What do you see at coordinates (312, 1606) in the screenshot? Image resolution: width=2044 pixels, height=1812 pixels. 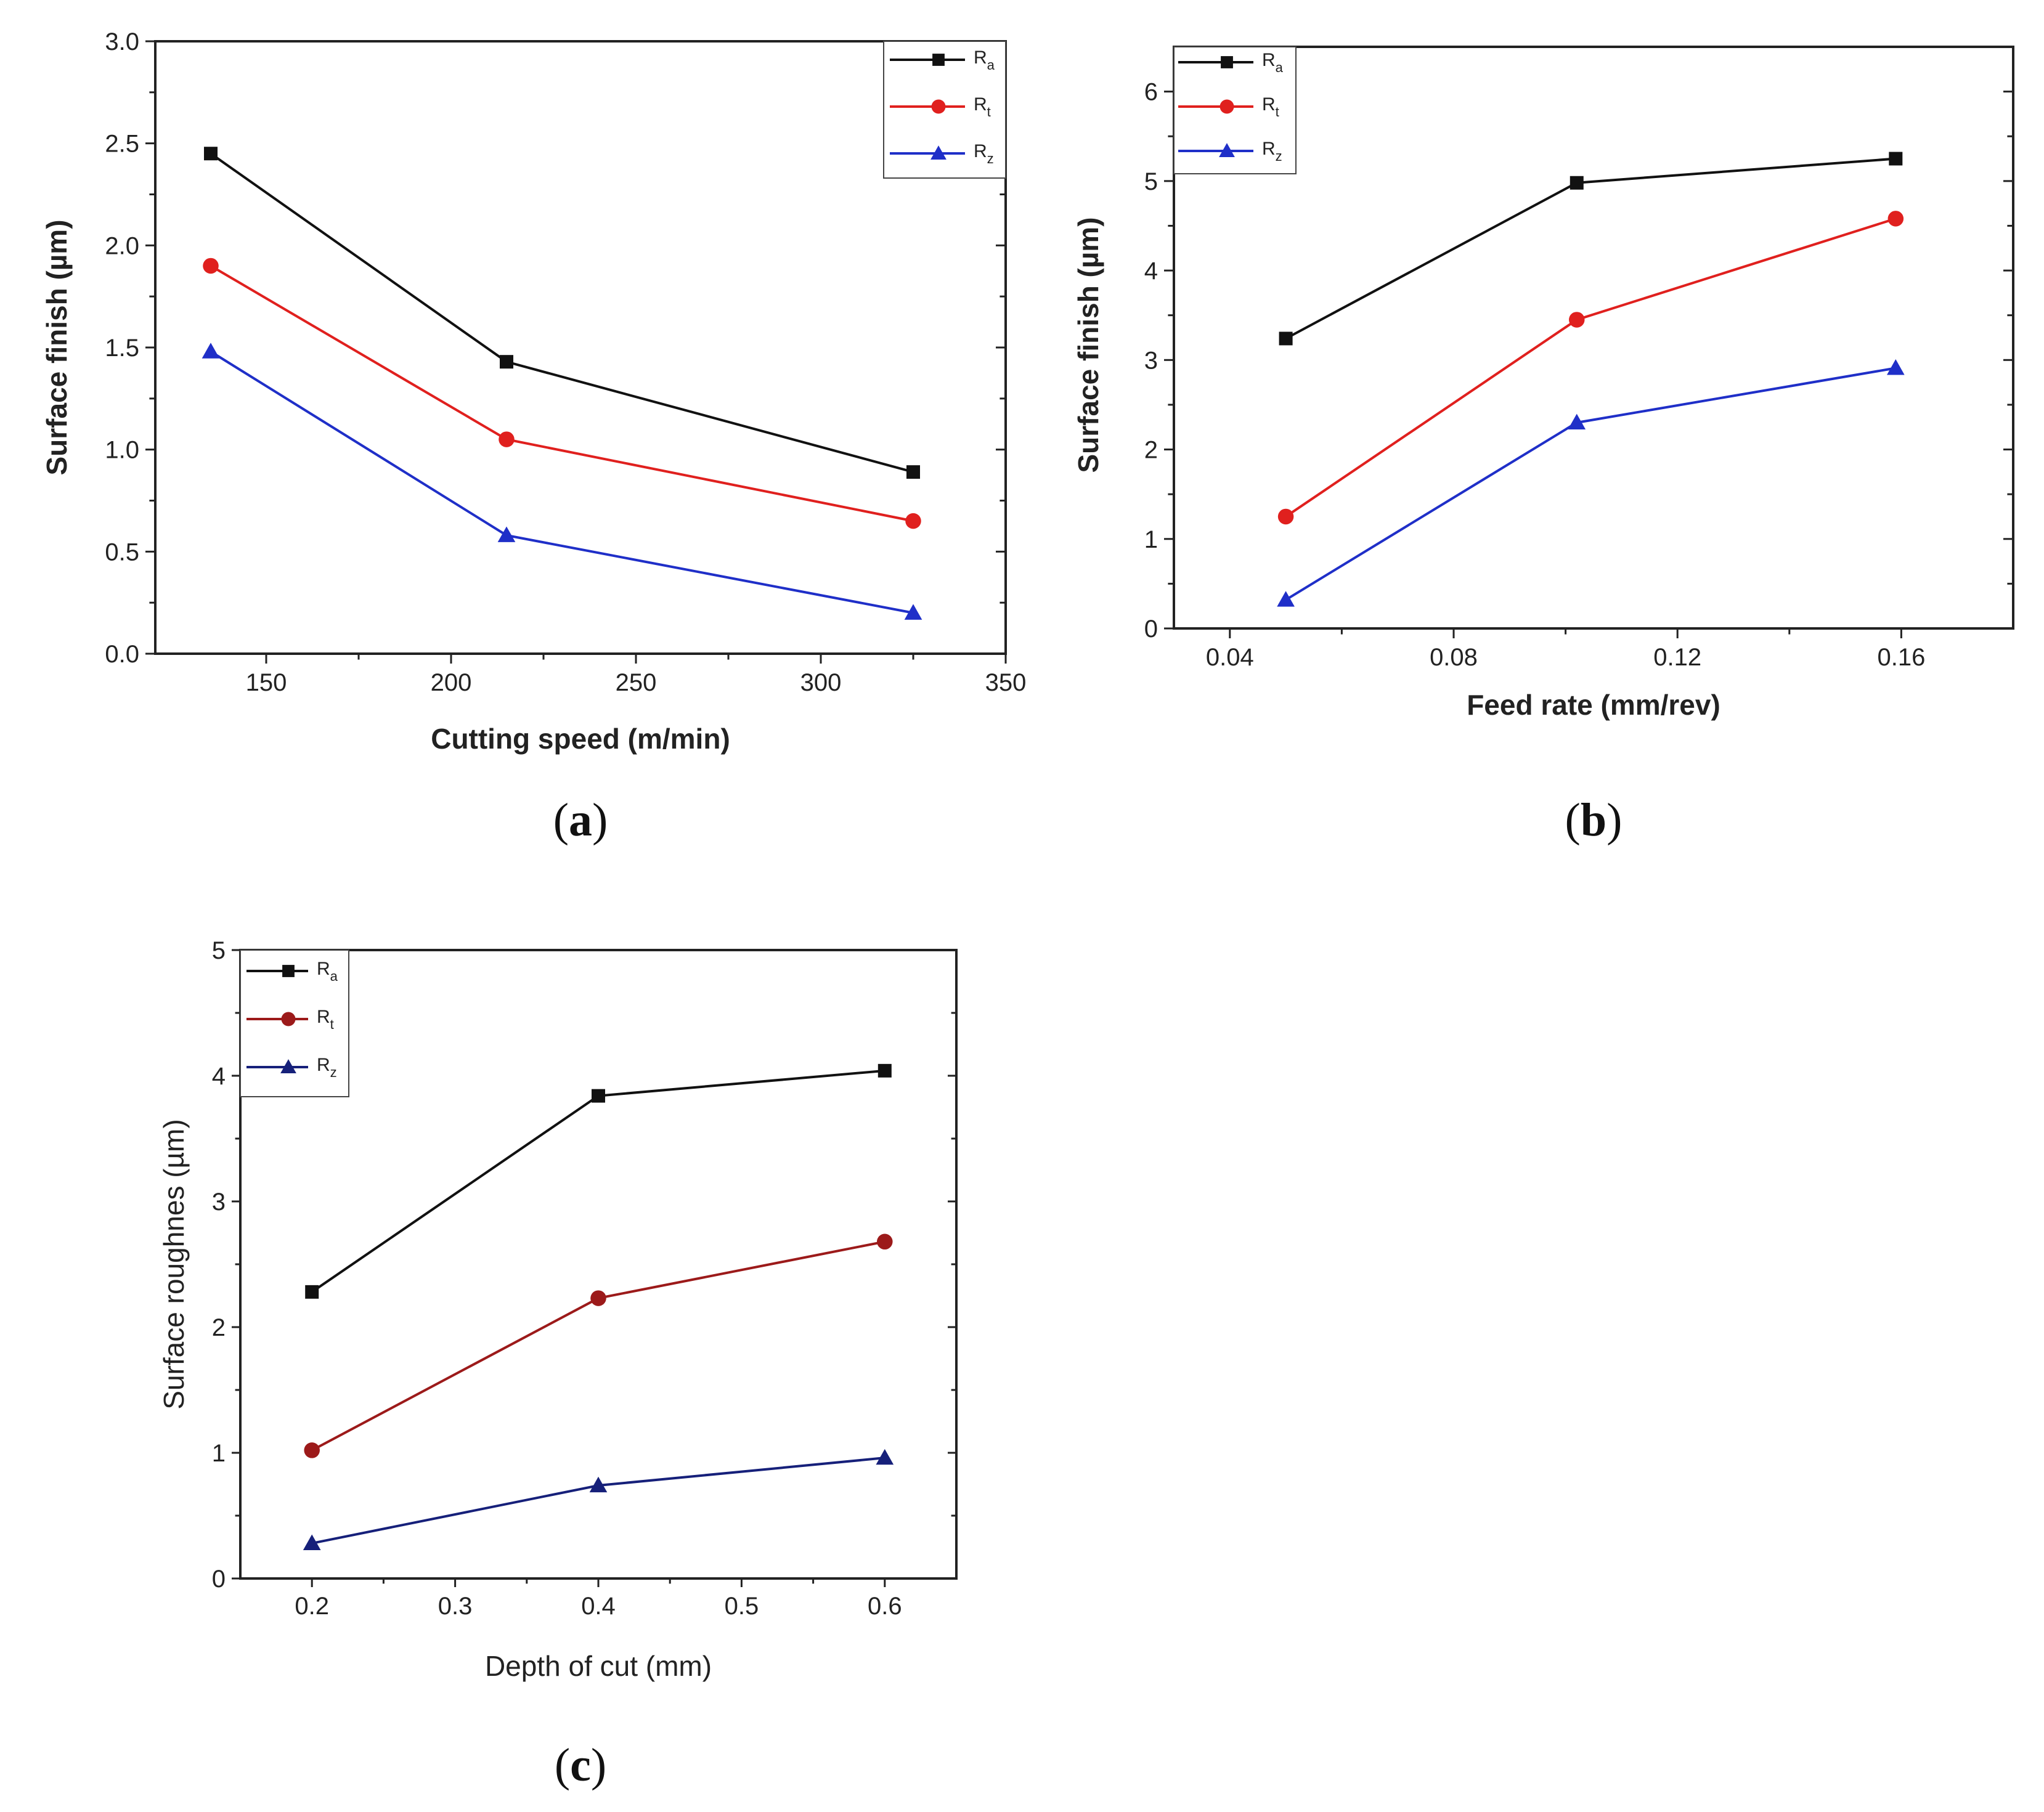 I see `x-tick-label: 0.2` at bounding box center [312, 1606].